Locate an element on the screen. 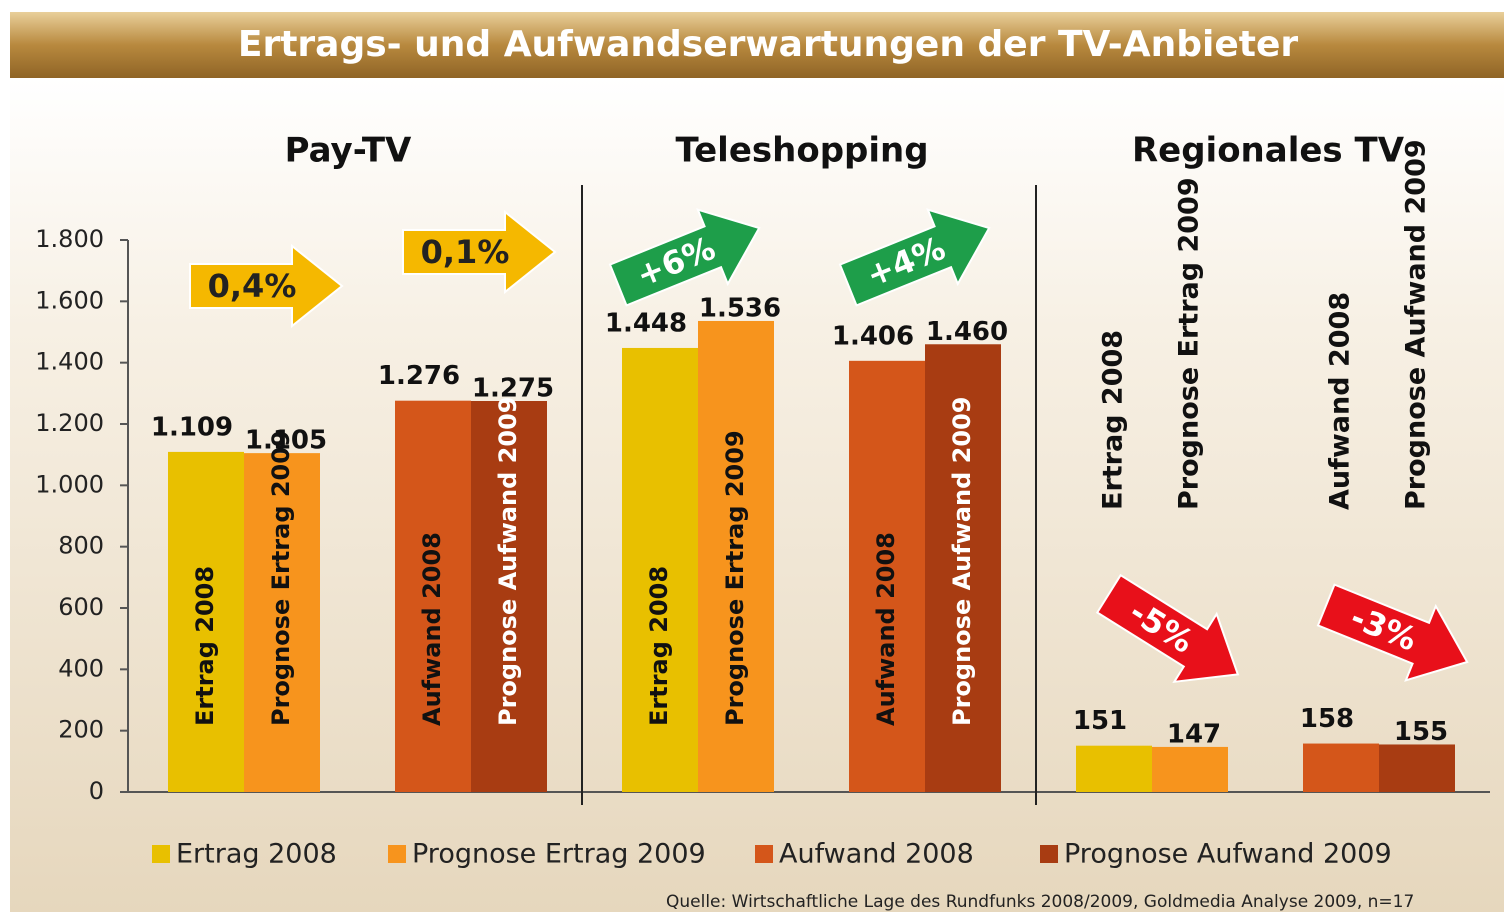  title-bar is located at coordinates (757, 45).